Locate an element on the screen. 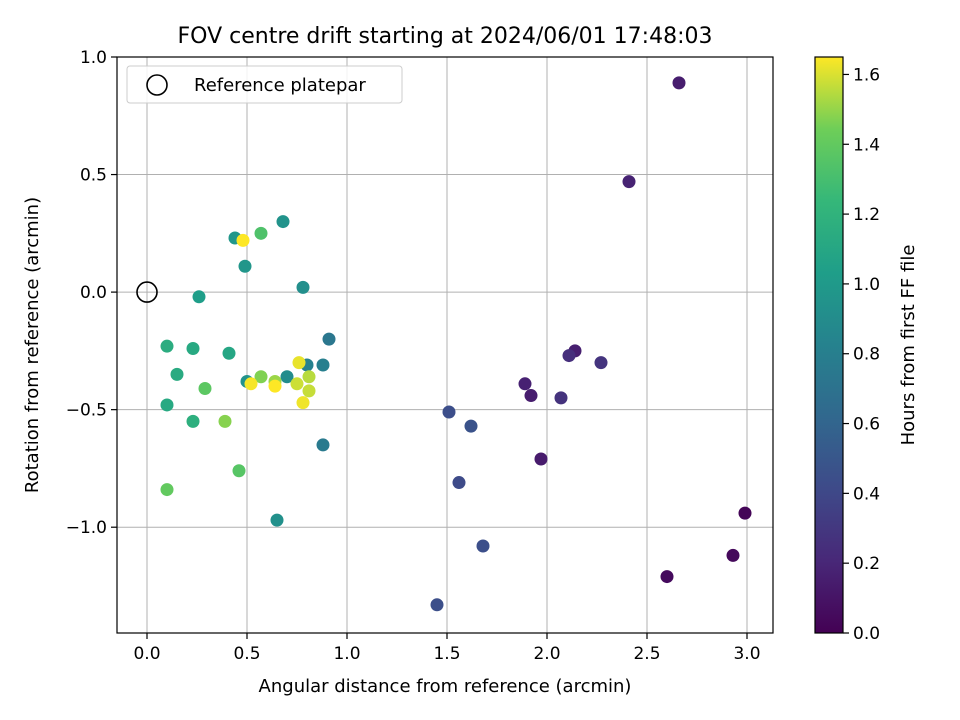 This screenshot has width=960, height=720. reference-platepar-marker is located at coordinates (147, 292).